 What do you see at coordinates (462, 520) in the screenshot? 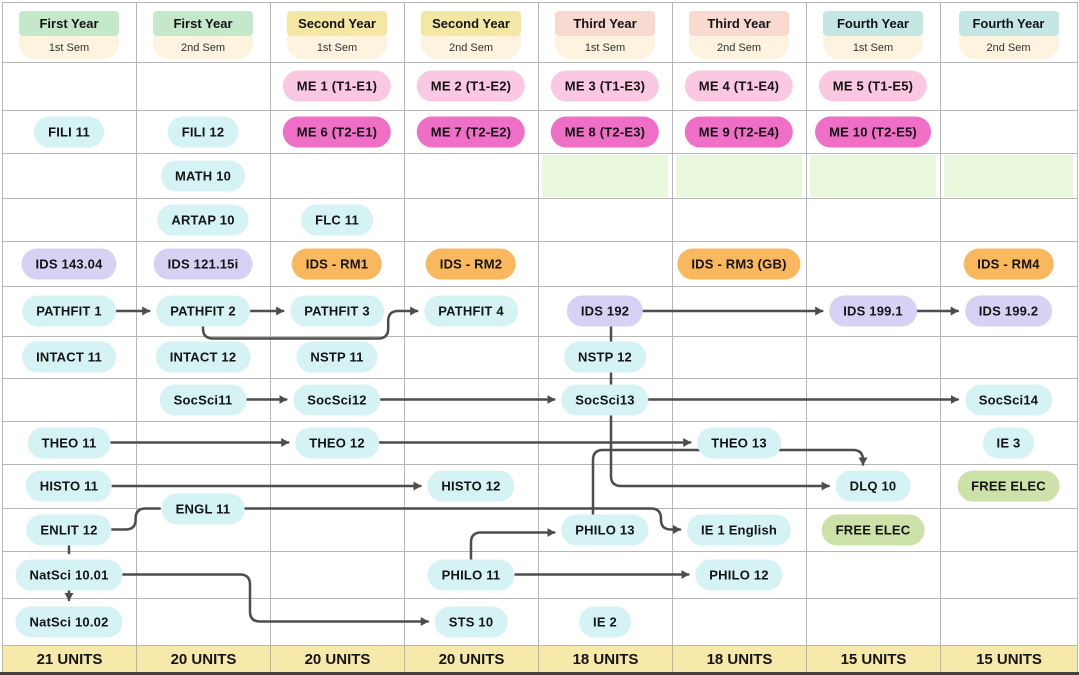
I see `arrow-engl11-to-ie1` at bounding box center [462, 520].